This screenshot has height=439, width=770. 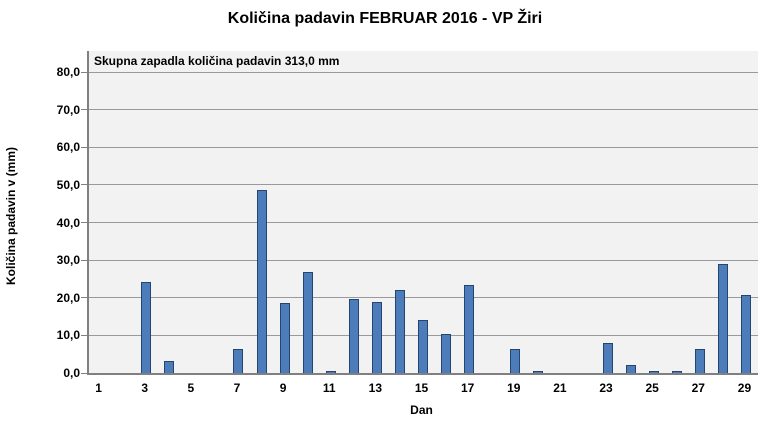 I want to click on y-tick-label-70_0: 70,0, so click(x=68, y=109).